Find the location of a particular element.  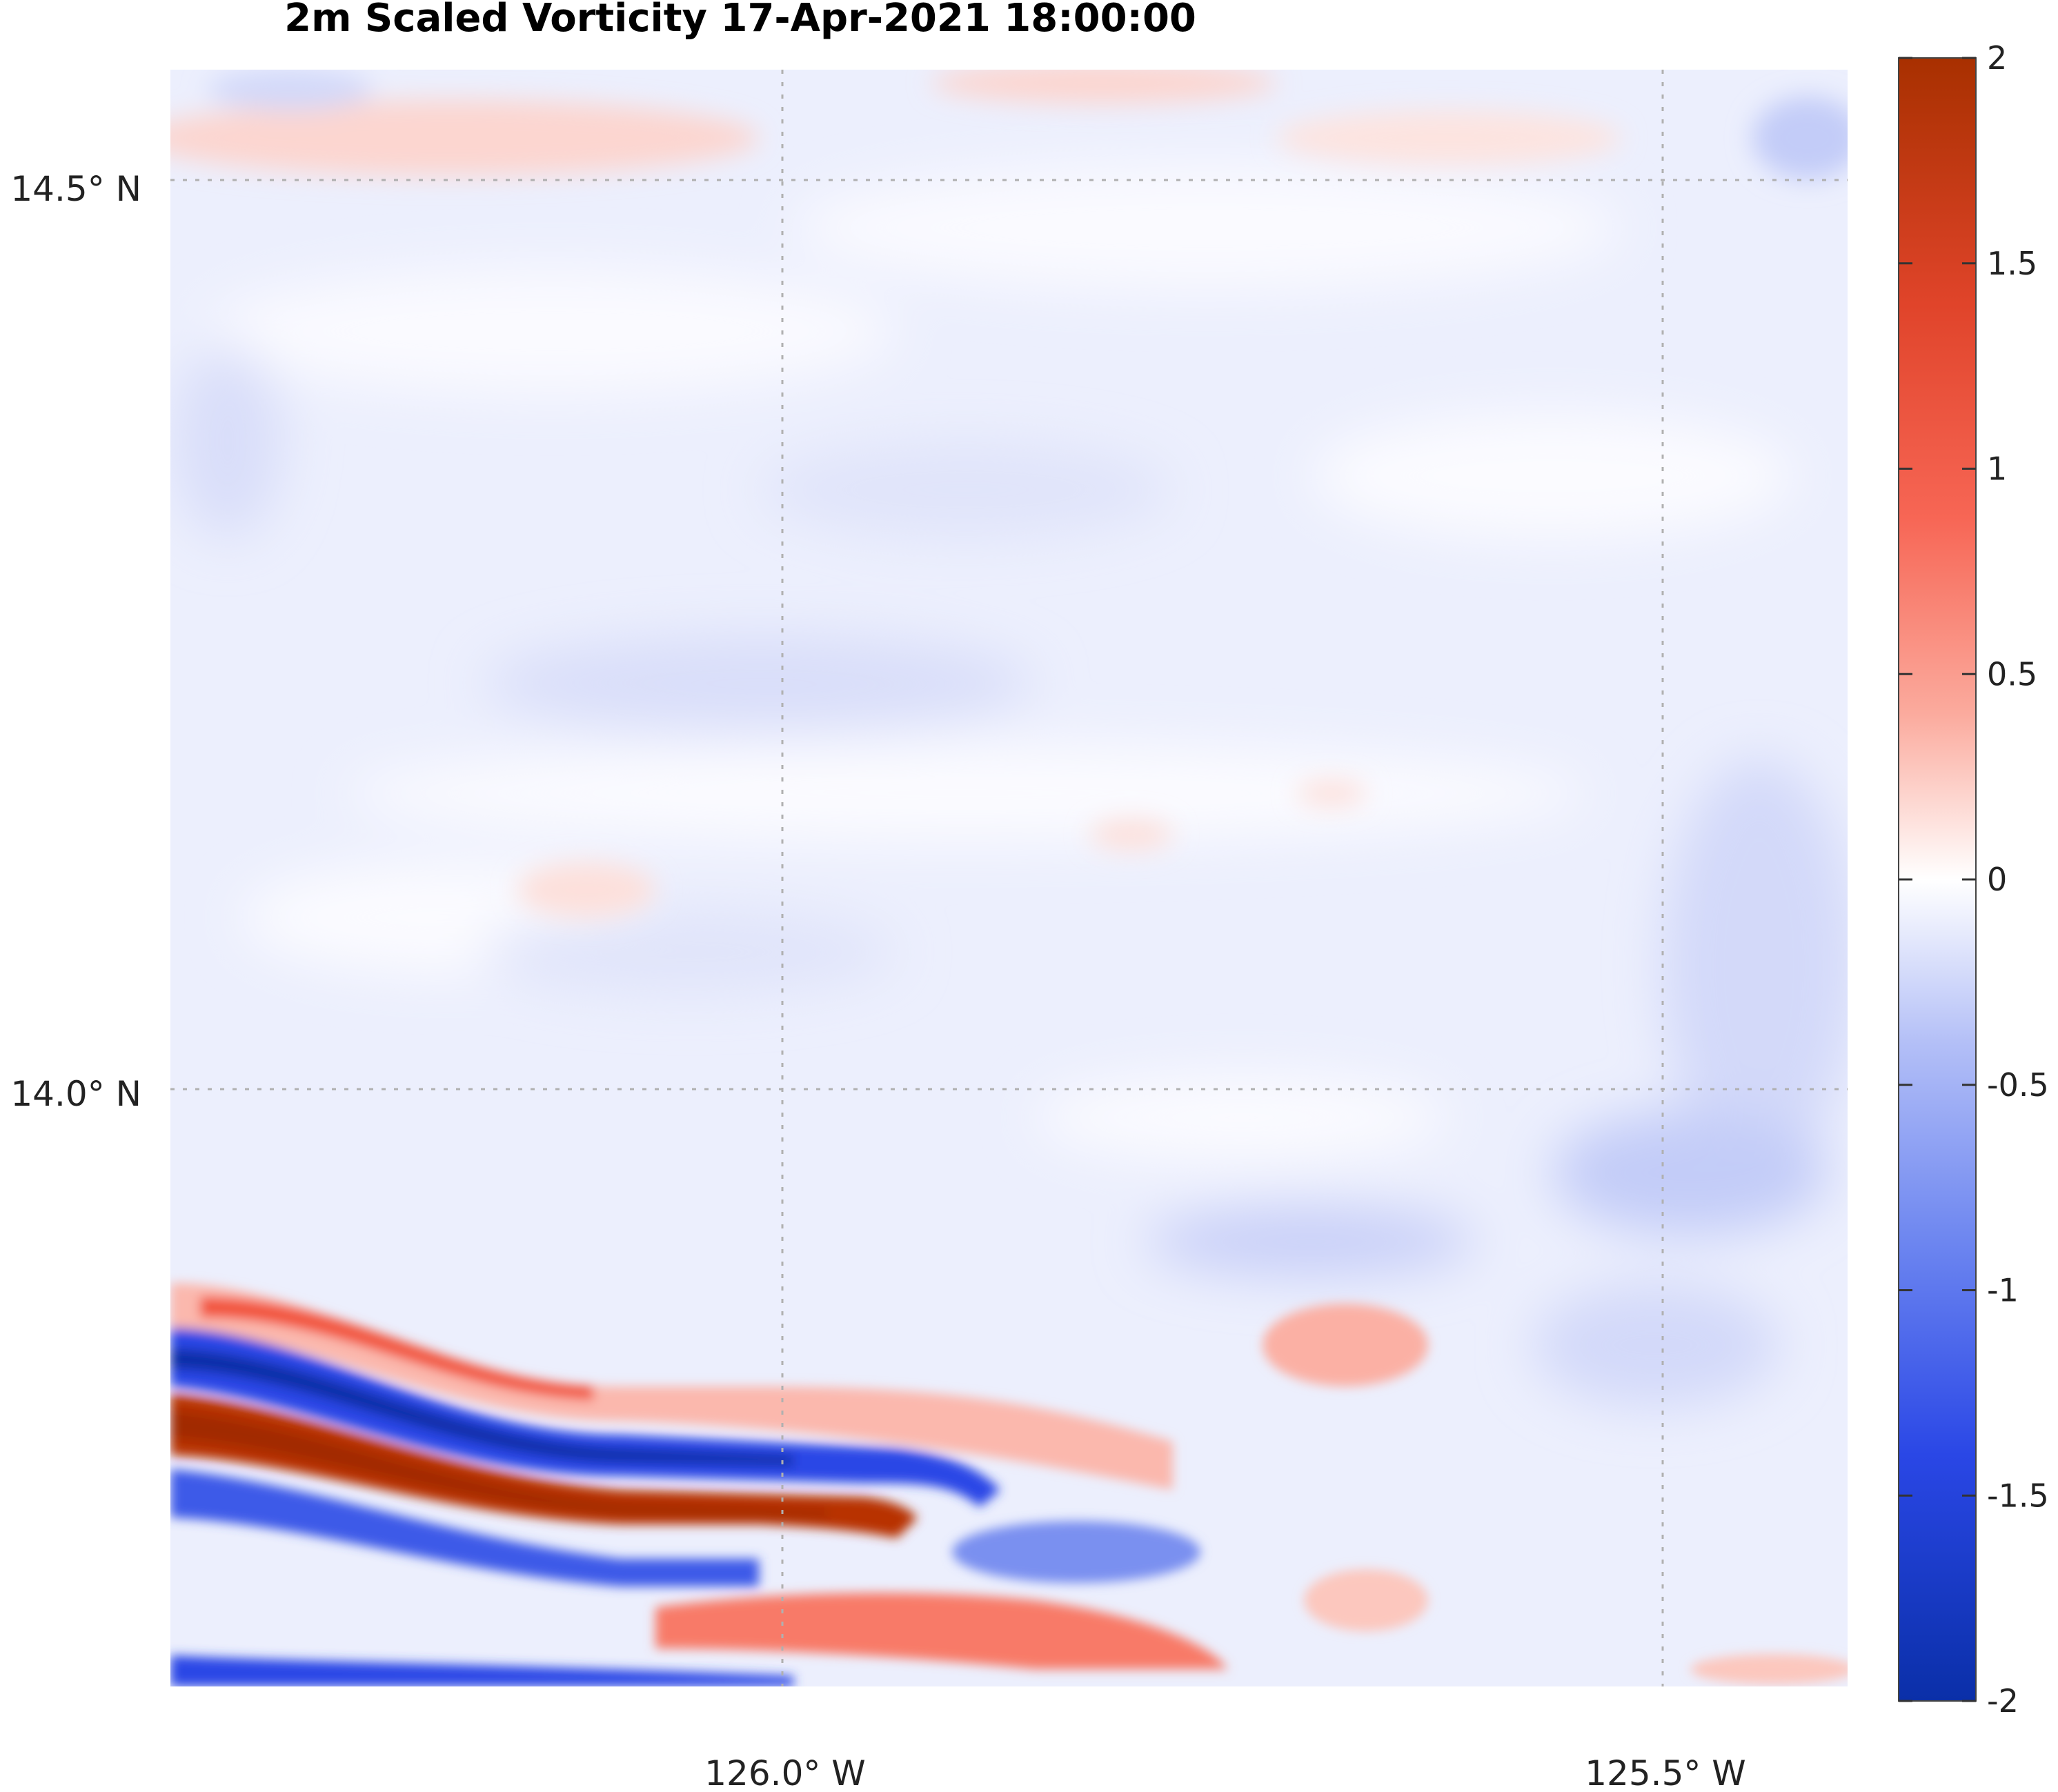

vorticity-band-blue-bottom is located at coordinates (481, 1670).